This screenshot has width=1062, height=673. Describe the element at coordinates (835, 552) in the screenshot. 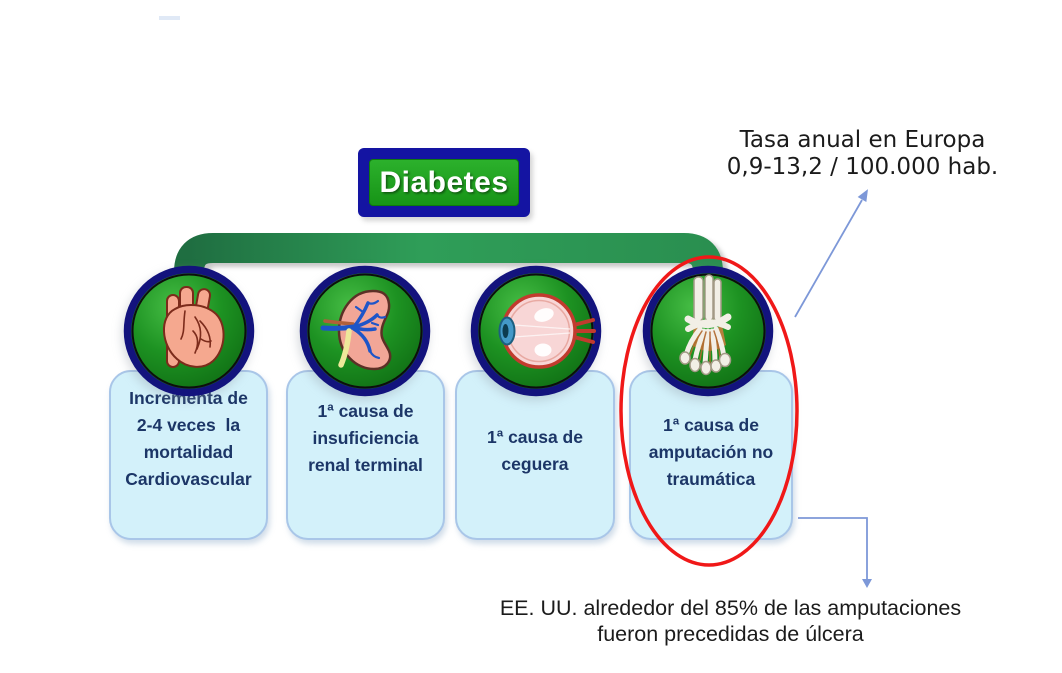

I see `arrow-elbow-down-icon` at that location.